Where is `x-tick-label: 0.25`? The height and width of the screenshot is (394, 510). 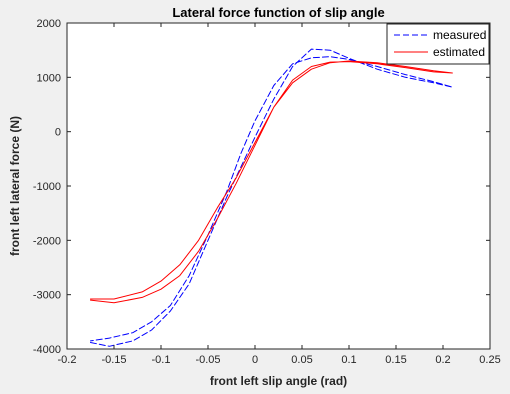
x-tick-label: 0.25 is located at coordinates (489, 360).